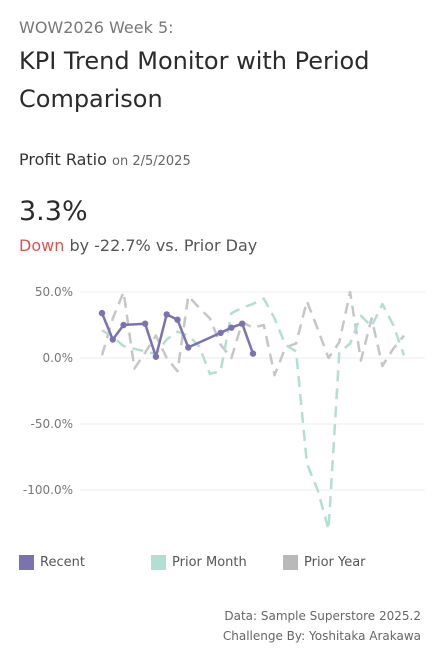 Image resolution: width=439 pixels, height=659 pixels. I want to click on legend-prior-month-swatch, so click(158, 562).